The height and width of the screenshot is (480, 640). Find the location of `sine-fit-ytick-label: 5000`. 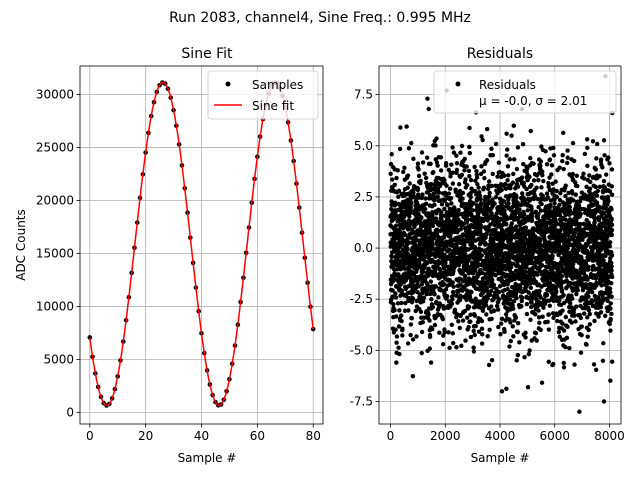

sine-fit-ytick-label: 5000 is located at coordinates (58, 359).